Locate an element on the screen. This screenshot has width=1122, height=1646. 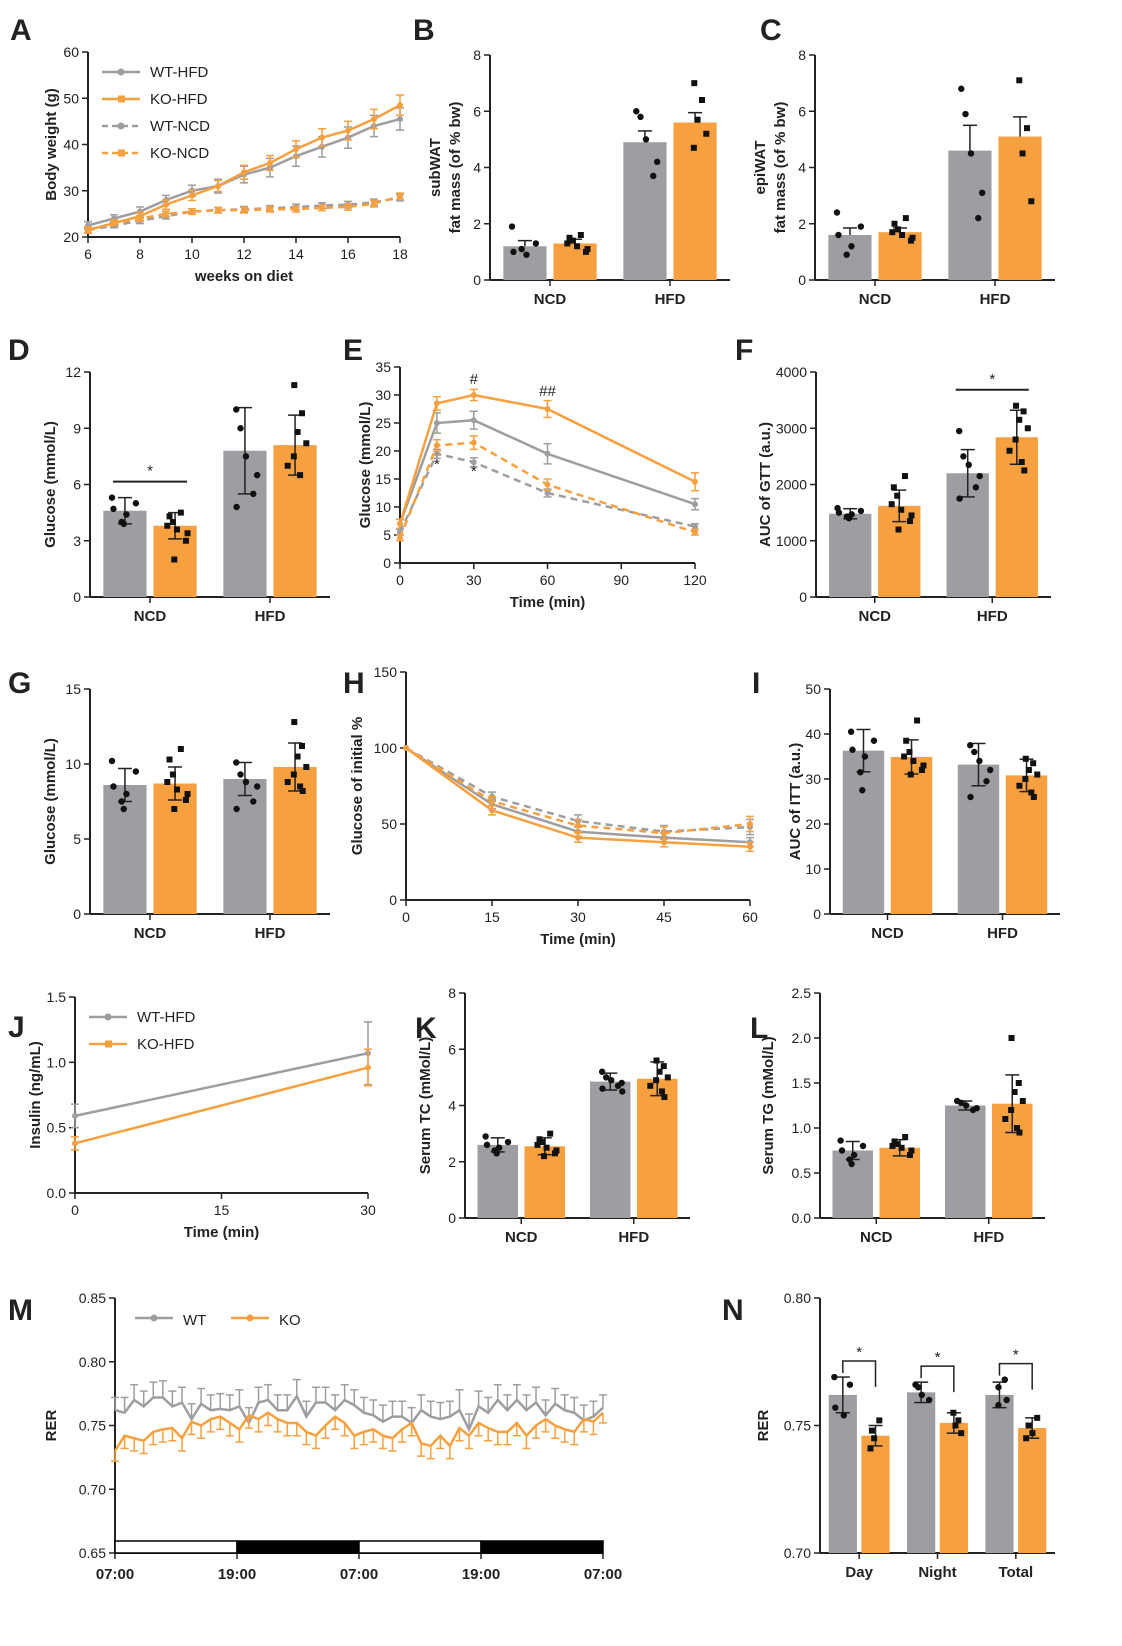
x-axis-label: weeks on diet is located at coordinates (243, 276).